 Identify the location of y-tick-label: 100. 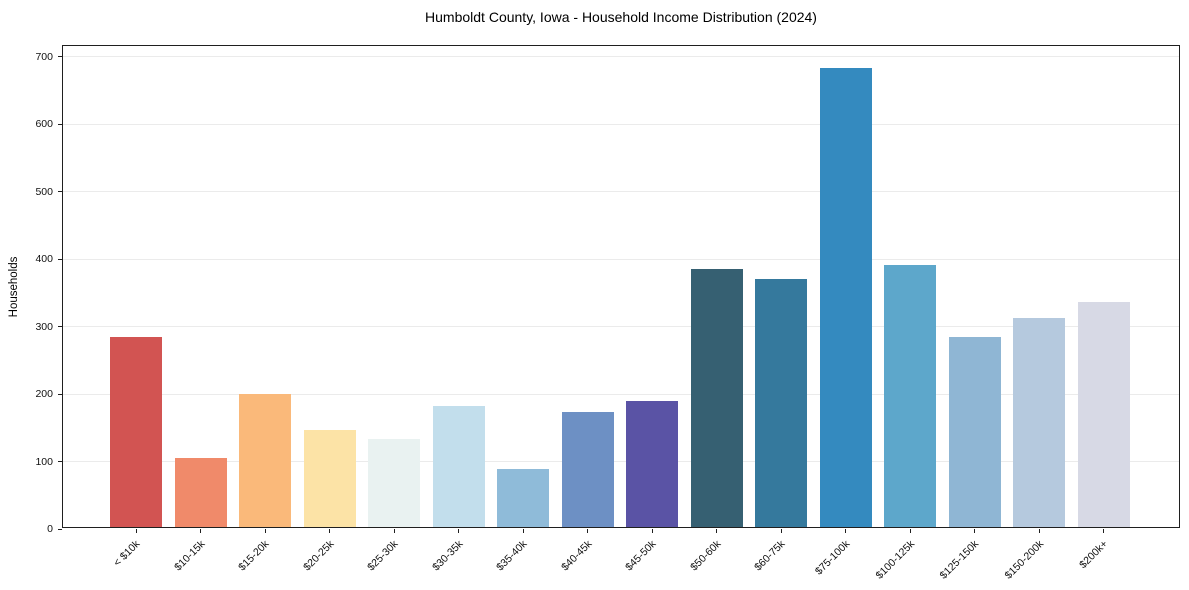
(44, 461).